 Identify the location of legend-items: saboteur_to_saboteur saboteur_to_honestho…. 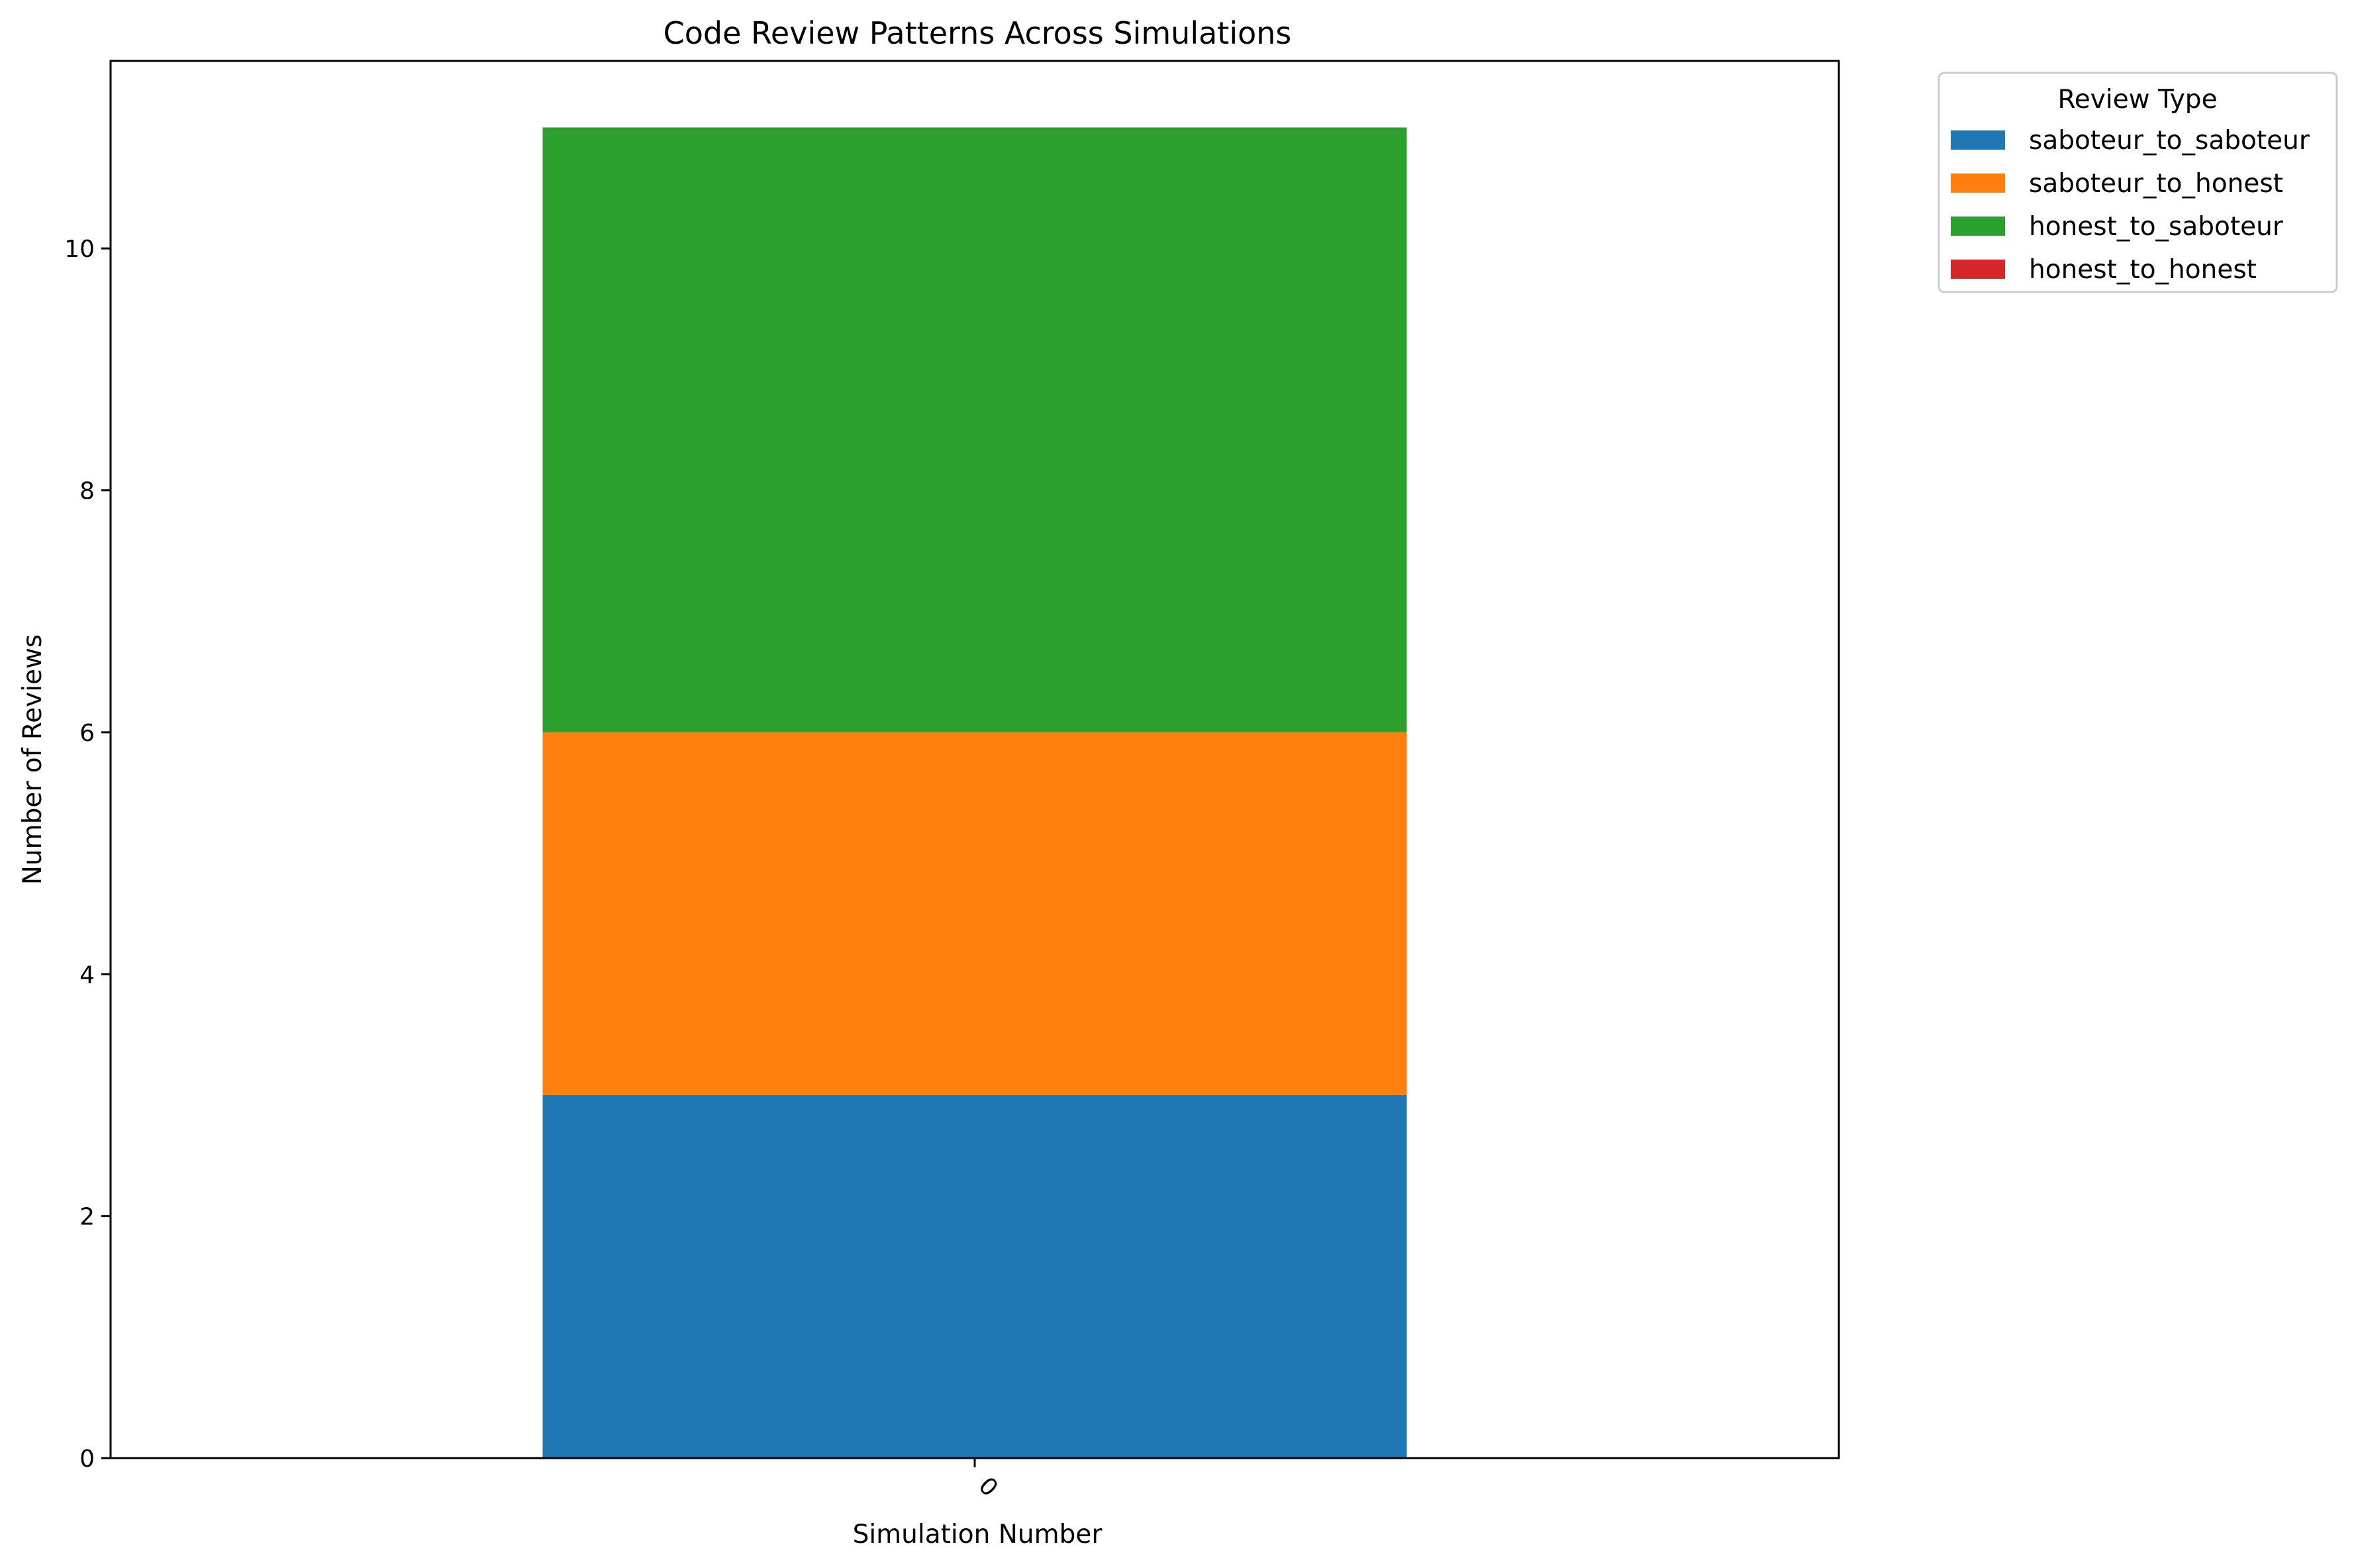
(2130, 205).